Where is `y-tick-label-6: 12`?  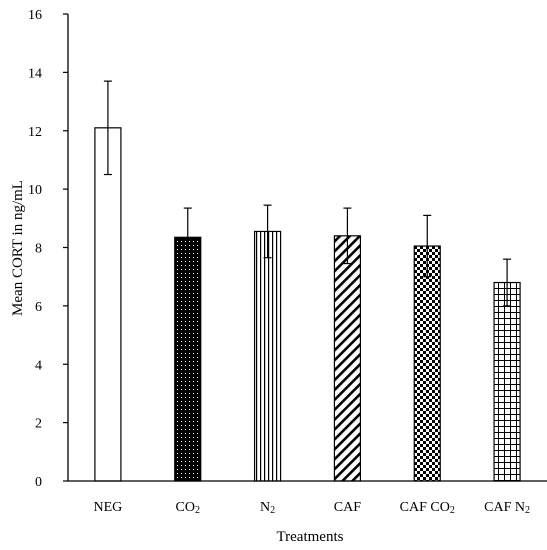
y-tick-label-6: 12 is located at coordinates (35, 132).